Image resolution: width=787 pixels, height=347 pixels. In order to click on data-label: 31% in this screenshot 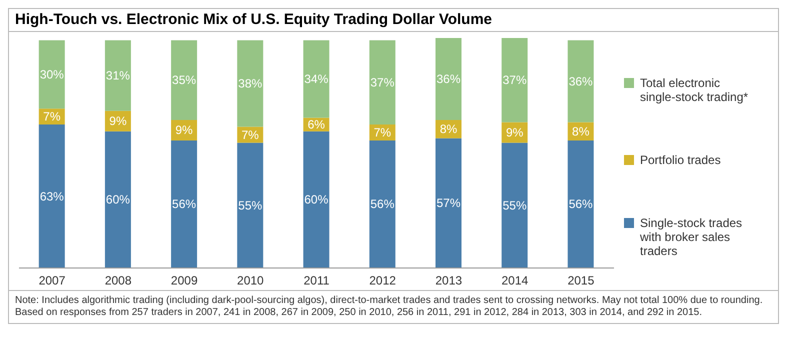, I will do `click(118, 75)`.